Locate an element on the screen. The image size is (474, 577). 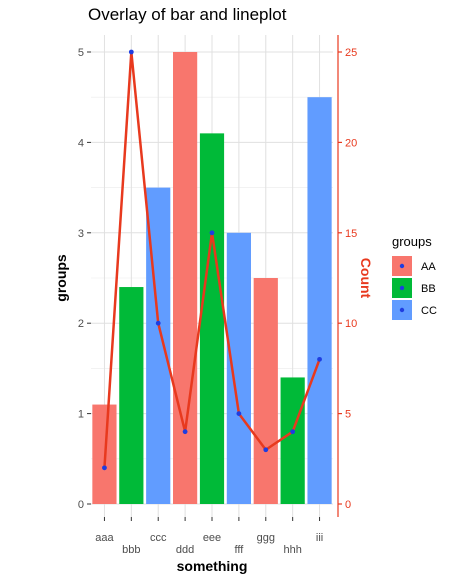
right-tick-label: 0 is located at coordinates (348, 505).